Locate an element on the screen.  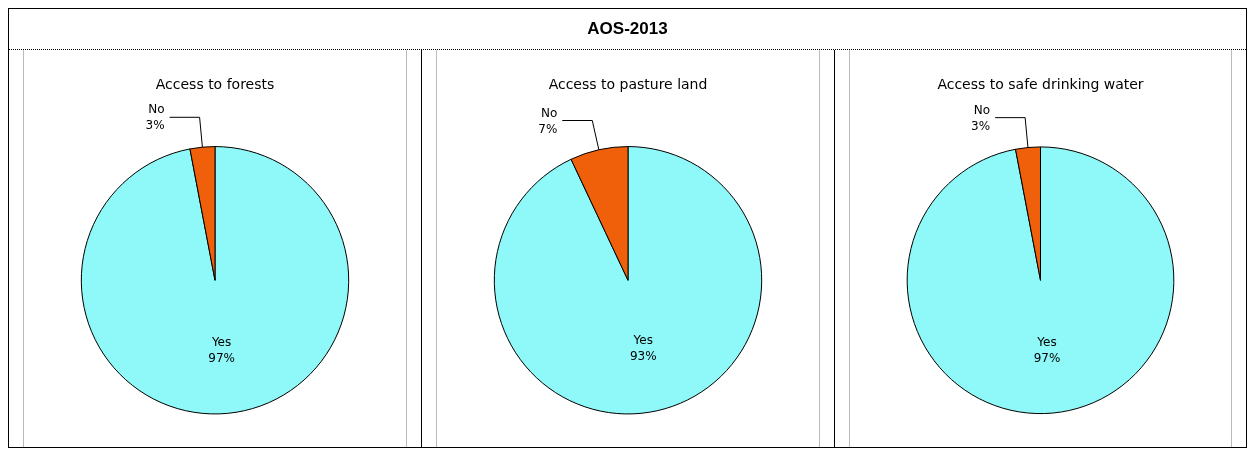
data-label: 7% is located at coordinates (548, 128).